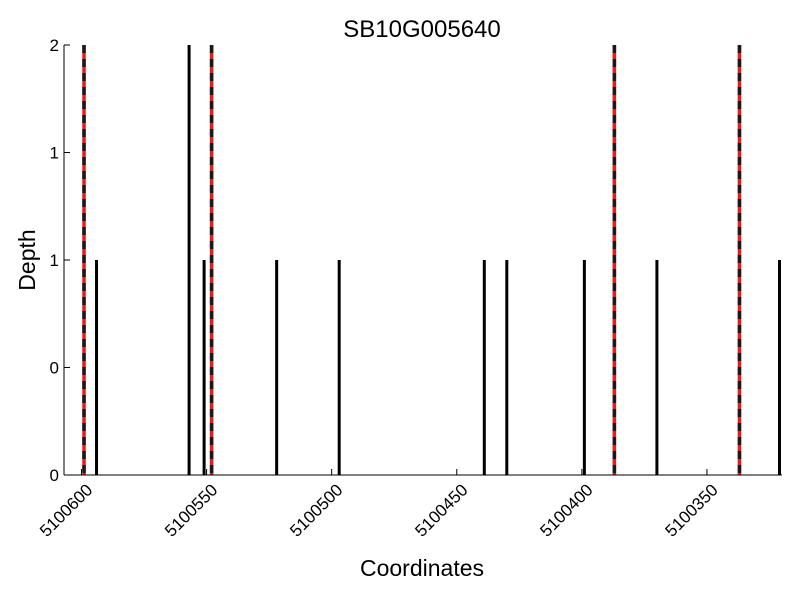 The height and width of the screenshot is (600, 800). I want to click on y-tick-label: 2, so click(54, 45).